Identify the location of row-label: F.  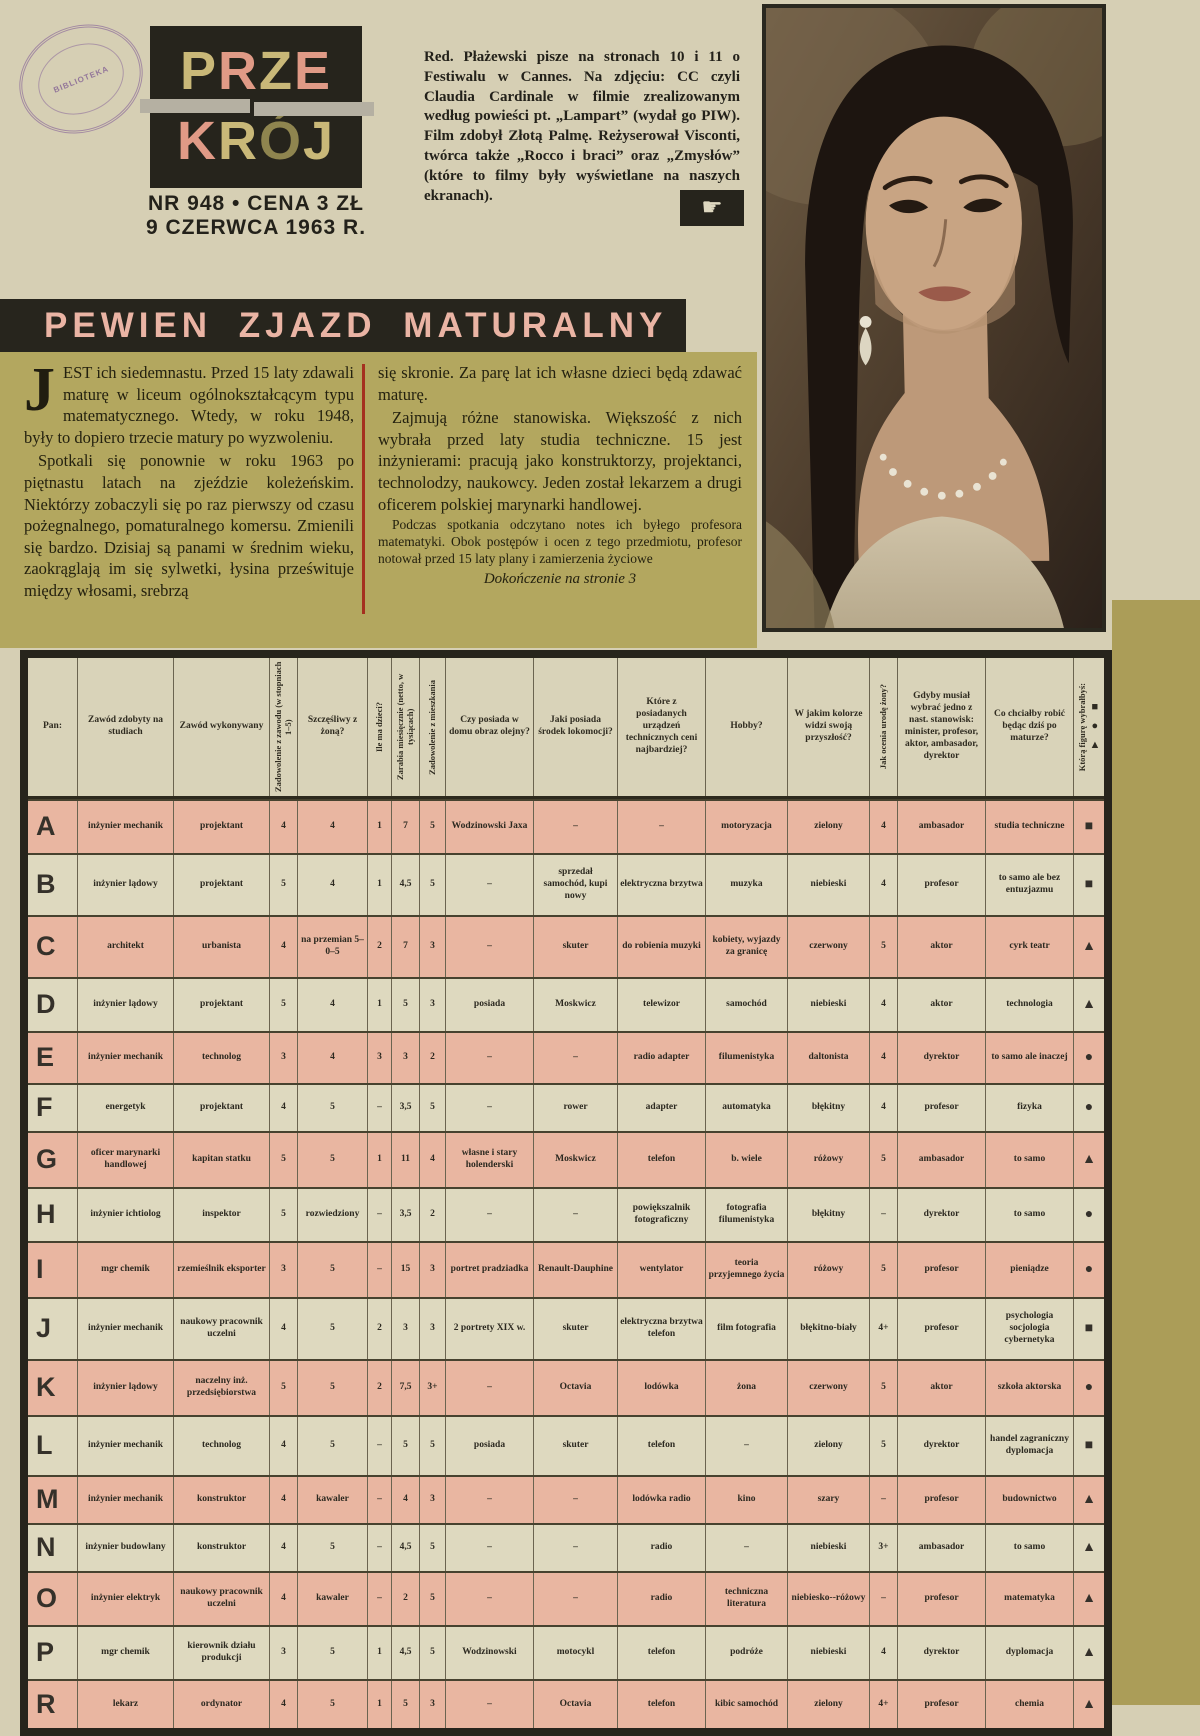
(53, 1108).